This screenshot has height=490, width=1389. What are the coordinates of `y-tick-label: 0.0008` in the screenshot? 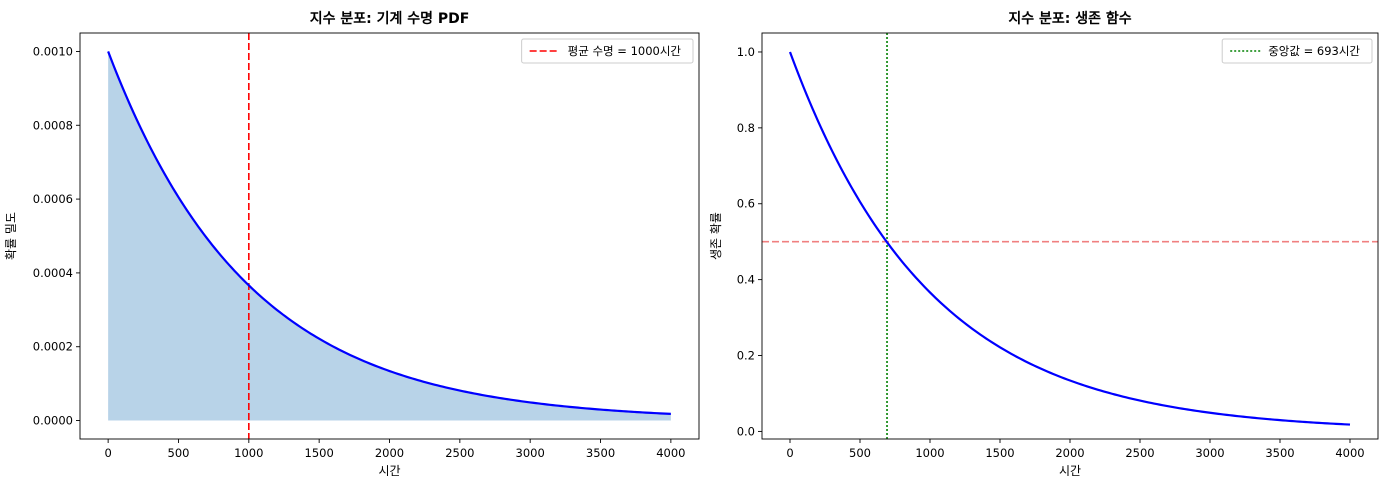 It's located at (53, 125).